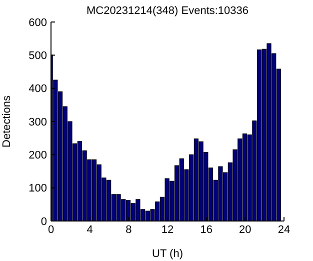 The image size is (313, 261). Describe the element at coordinates (206, 230) in the screenshot. I see `x-tick-label: 16` at that location.